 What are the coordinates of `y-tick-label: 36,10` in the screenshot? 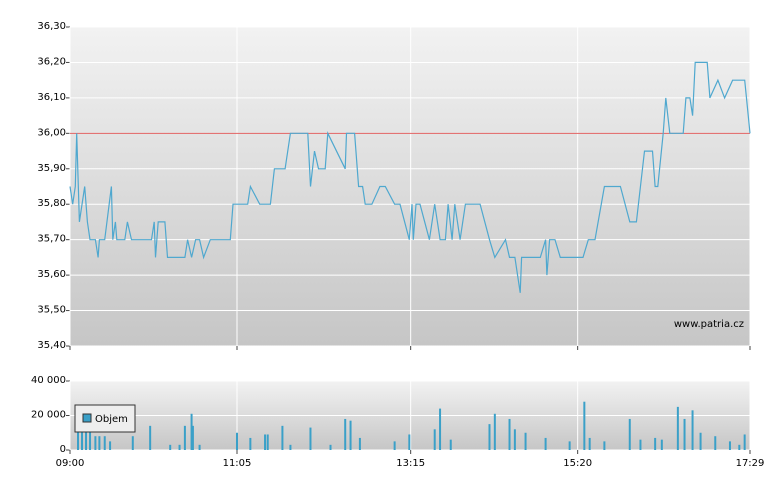 It's located at (51, 97).